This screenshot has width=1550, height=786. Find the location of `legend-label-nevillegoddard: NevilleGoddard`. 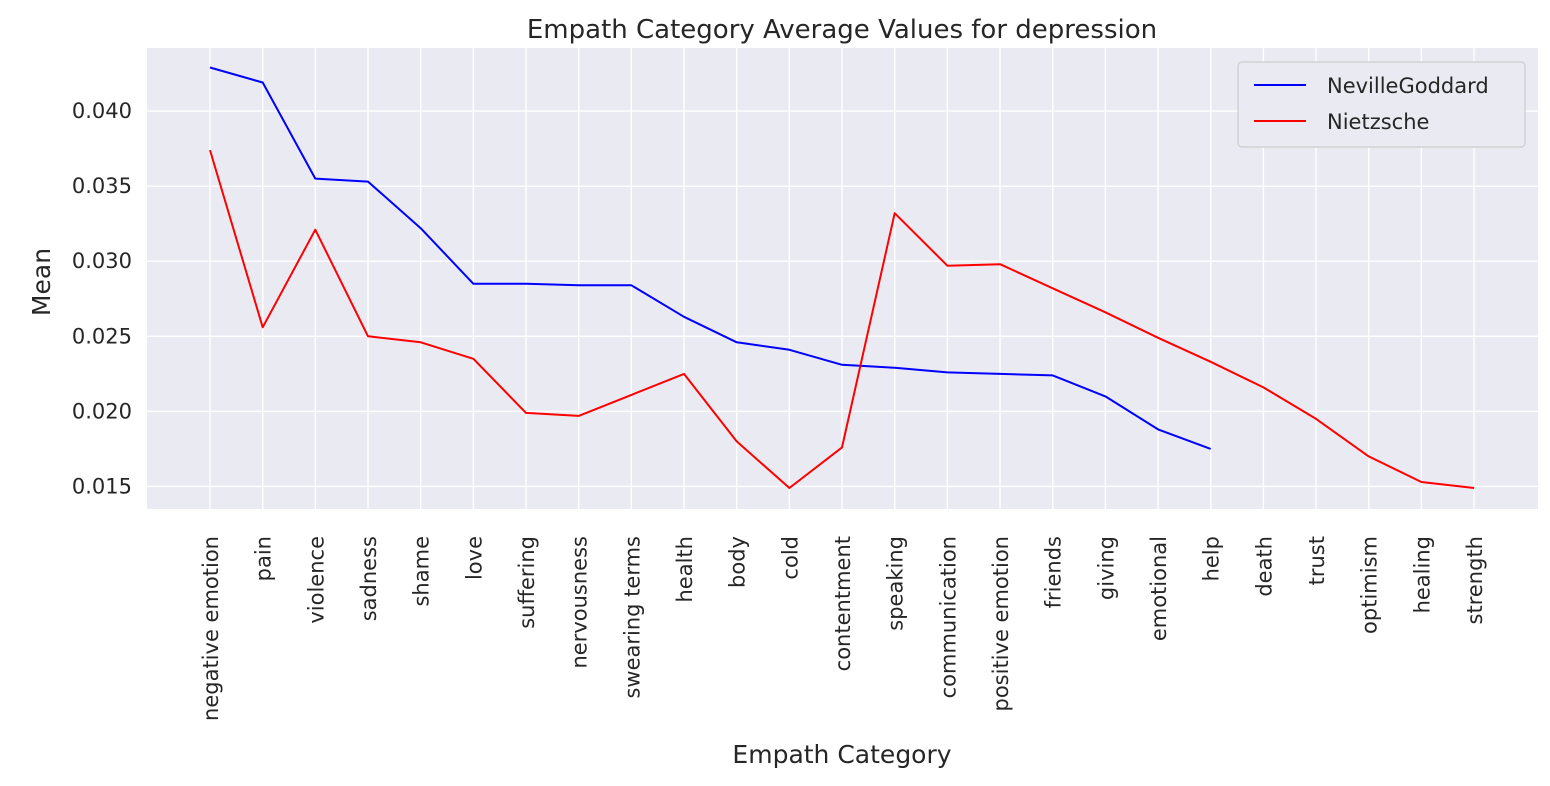

legend-label-nevillegoddard: NevilleGoddard is located at coordinates (1408, 86).